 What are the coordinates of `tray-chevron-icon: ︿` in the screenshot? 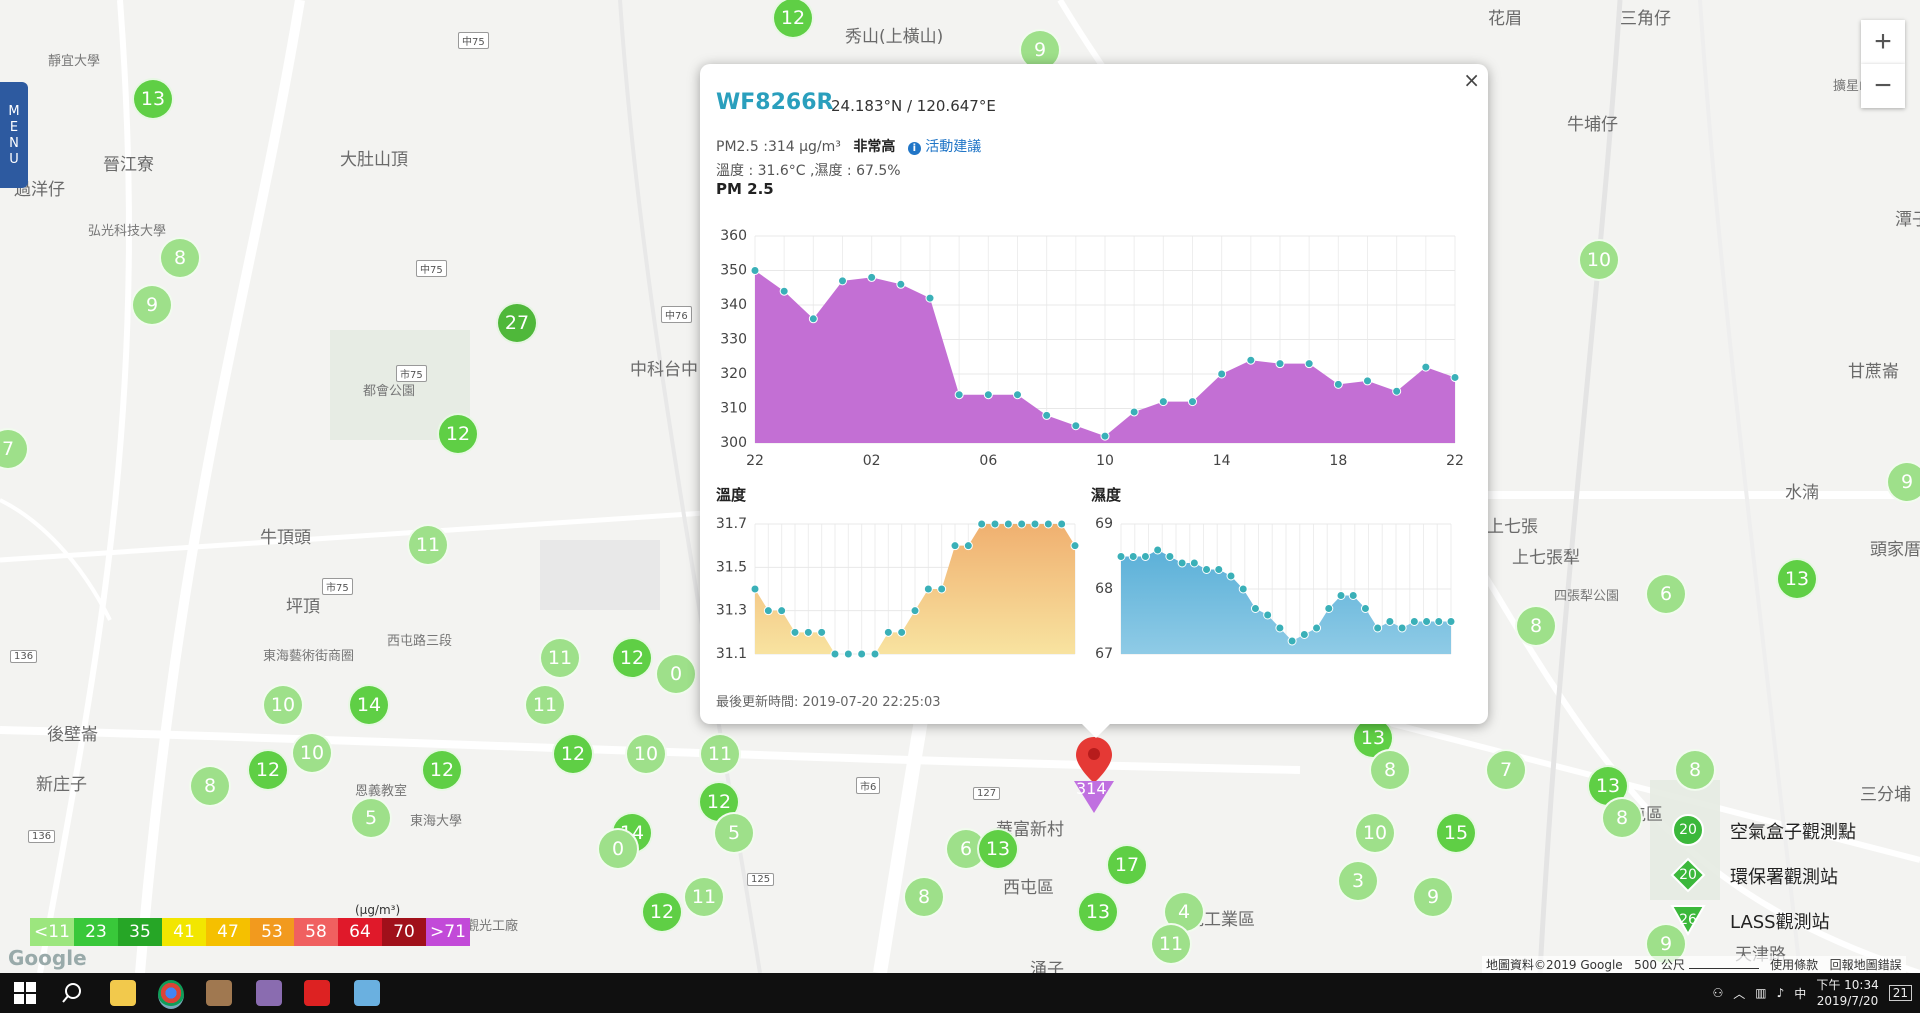 It's located at (1739, 993).